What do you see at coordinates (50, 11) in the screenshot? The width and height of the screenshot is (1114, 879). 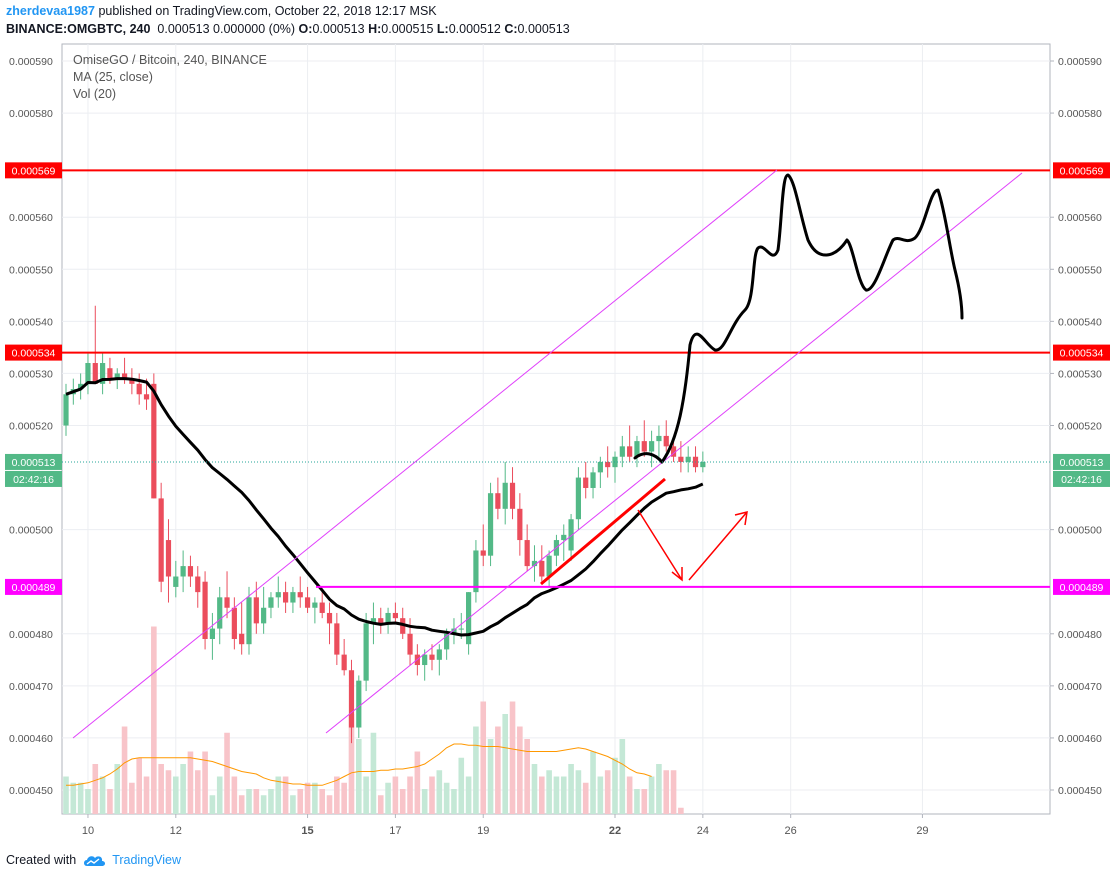 I see `author-link: zherdevaa1987` at bounding box center [50, 11].